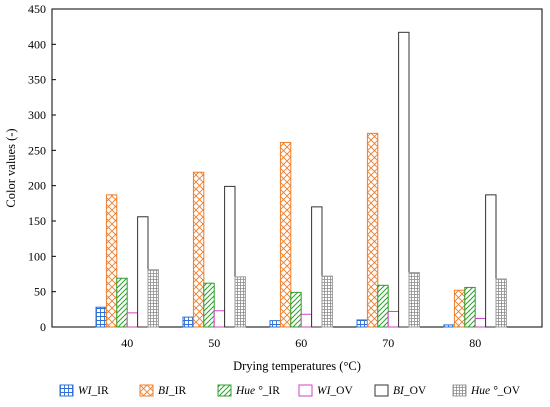 Image resolution: width=550 pixels, height=407 pixels. Describe the element at coordinates (42, 168) in the screenshot. I see `y-axis: 0 50 100 150 200 250 300 350 400 450` at that location.